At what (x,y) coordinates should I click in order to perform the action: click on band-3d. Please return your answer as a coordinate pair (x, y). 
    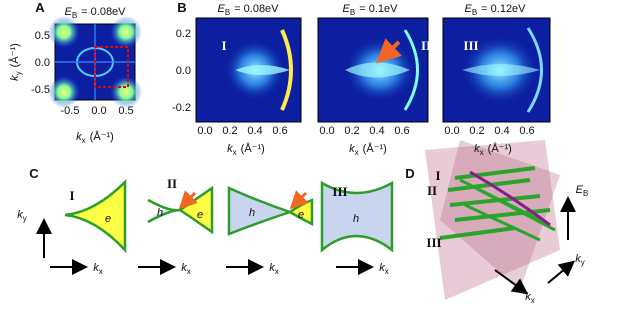
    Looking at the image, I should click on (500, 220).